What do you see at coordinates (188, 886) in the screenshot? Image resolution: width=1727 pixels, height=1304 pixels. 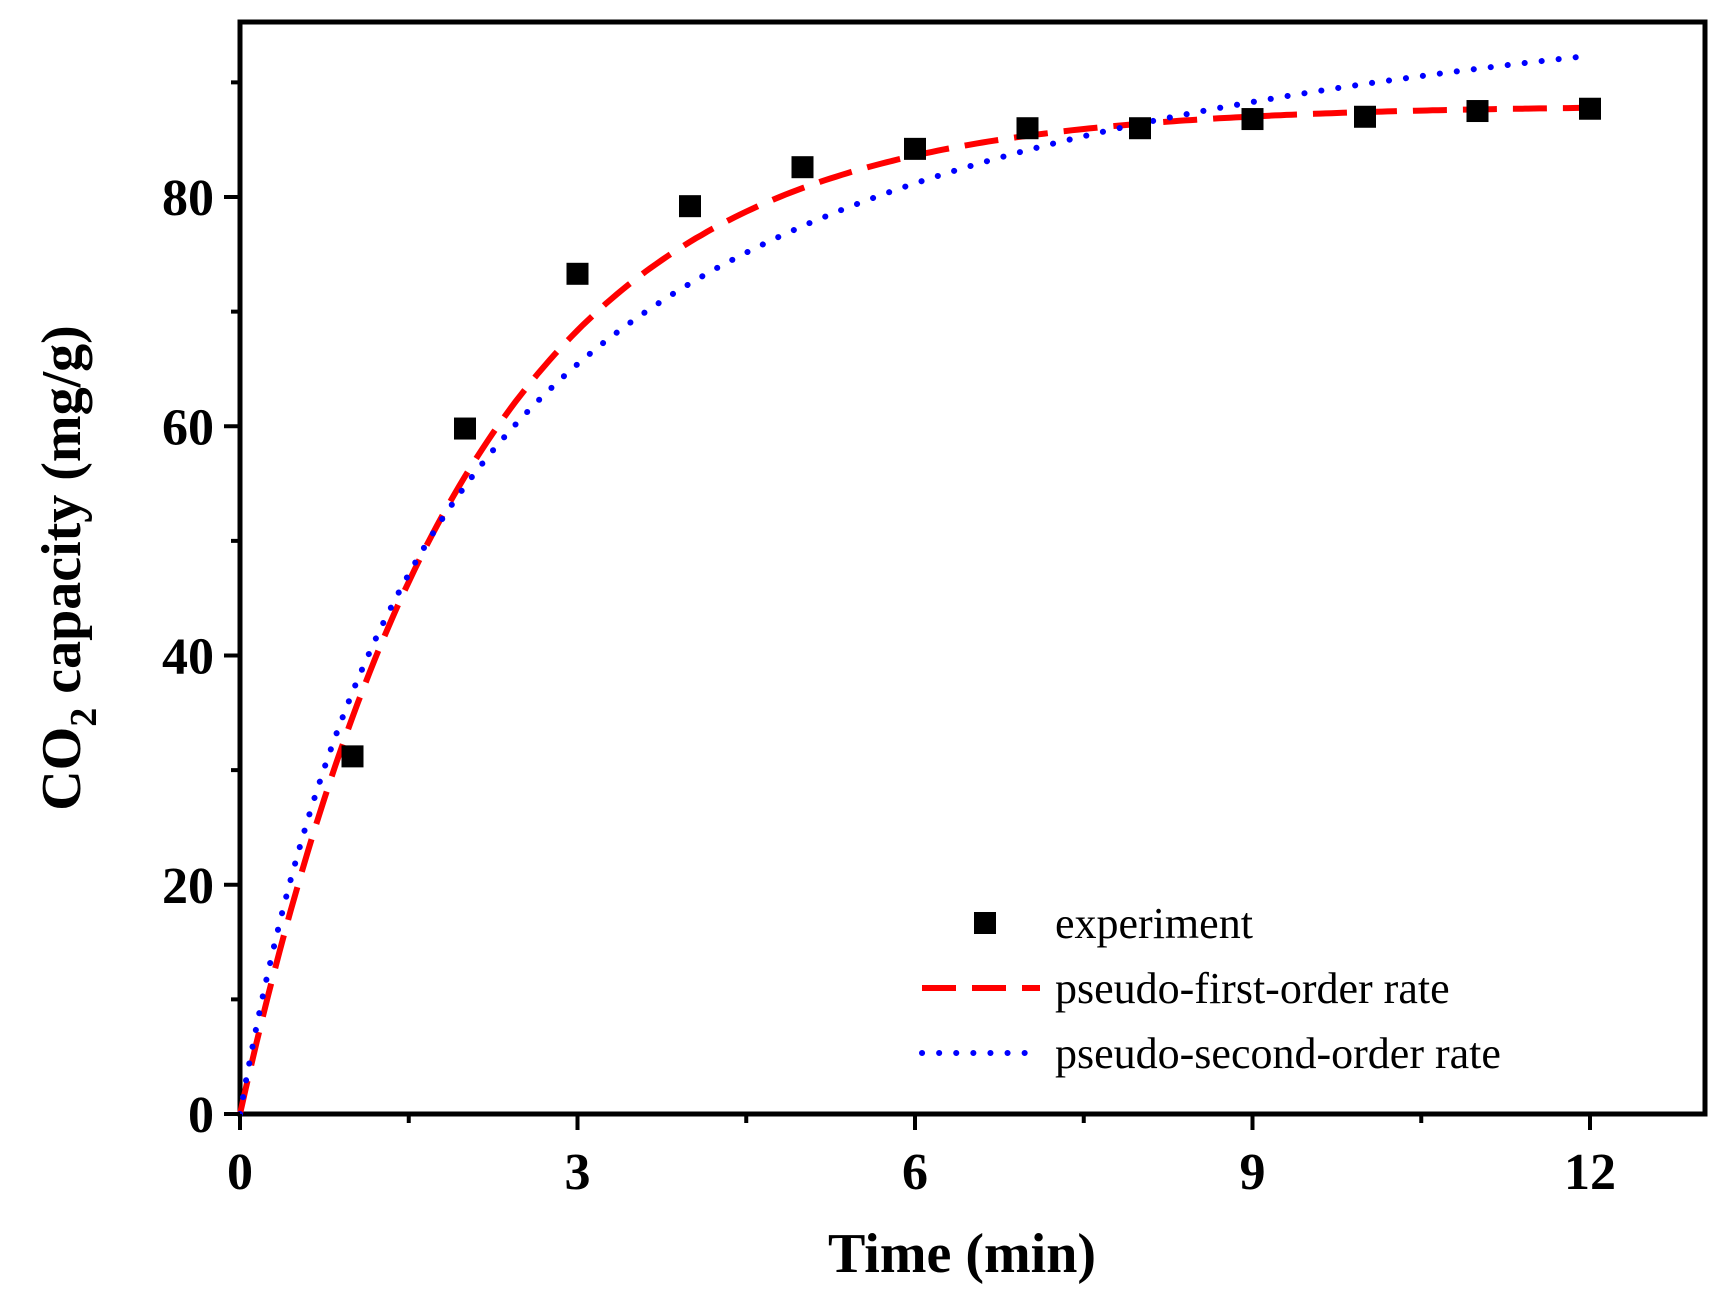 I see `y-tick-label: 20` at bounding box center [188, 886].